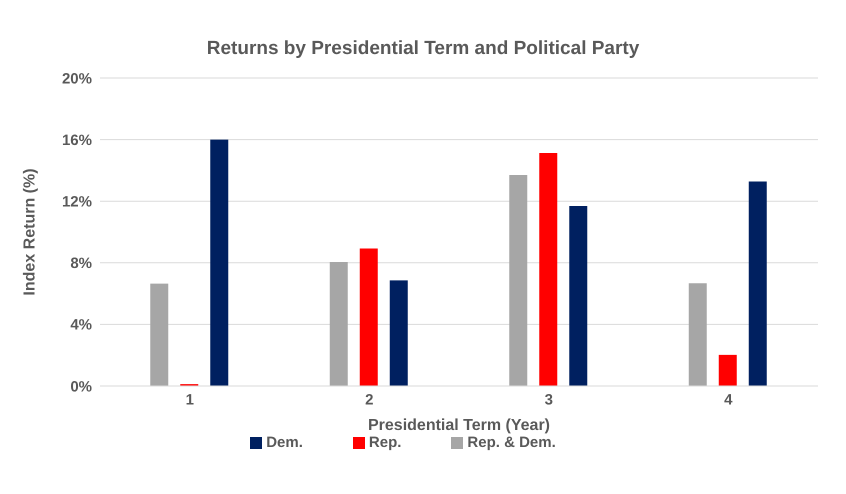 The height and width of the screenshot is (494, 846). What do you see at coordinates (77, 79) in the screenshot?
I see `y-tick-label: 20%` at bounding box center [77, 79].